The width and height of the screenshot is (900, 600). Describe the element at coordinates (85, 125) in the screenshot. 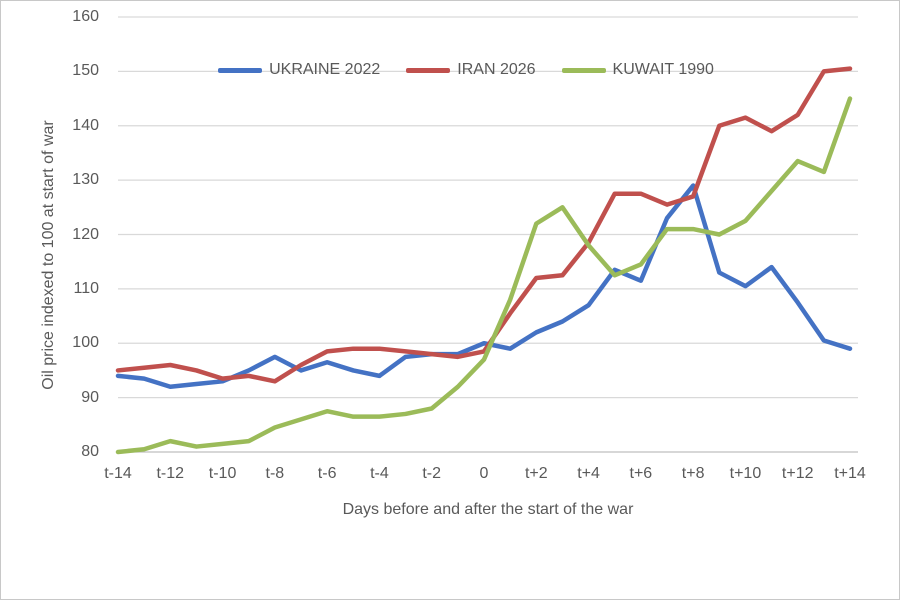

I see `y-tick-label: 140` at that location.